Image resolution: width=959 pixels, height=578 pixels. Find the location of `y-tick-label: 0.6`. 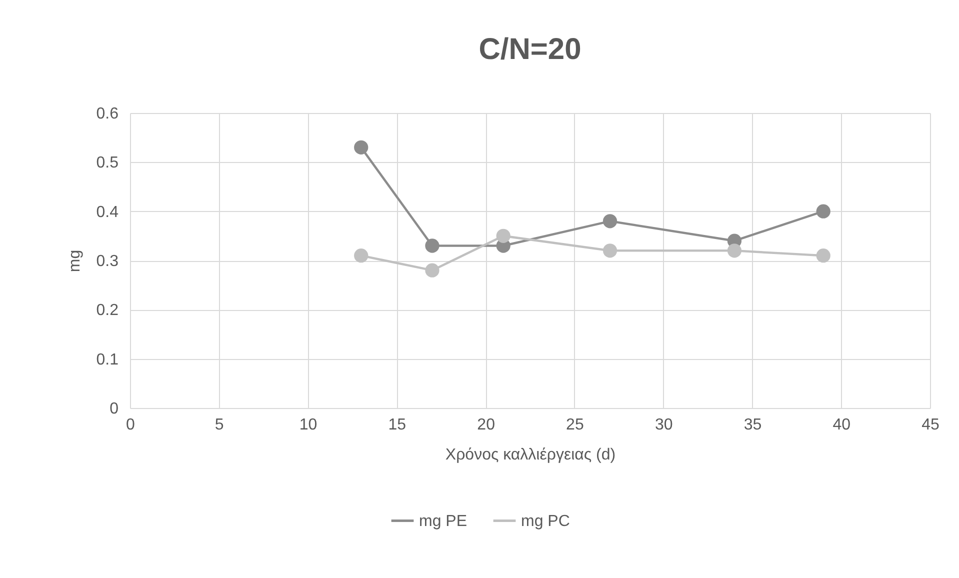

y-tick-label: 0.6 is located at coordinates (107, 114).